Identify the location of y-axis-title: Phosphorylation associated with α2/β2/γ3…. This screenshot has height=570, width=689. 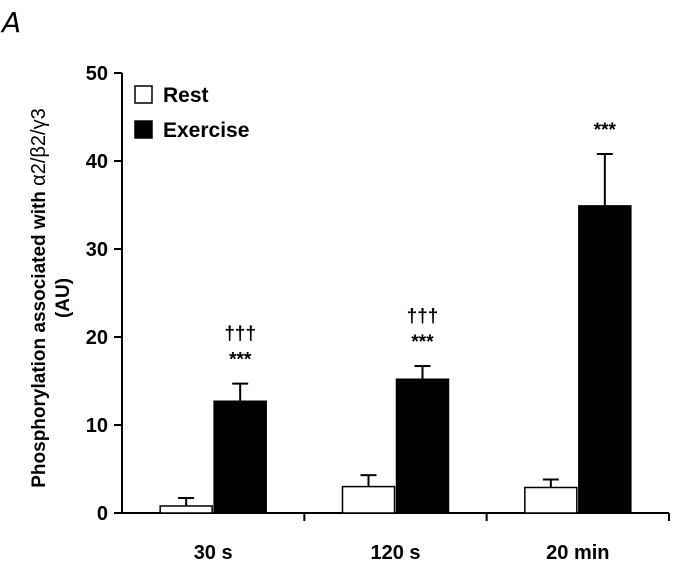
(51, 298).